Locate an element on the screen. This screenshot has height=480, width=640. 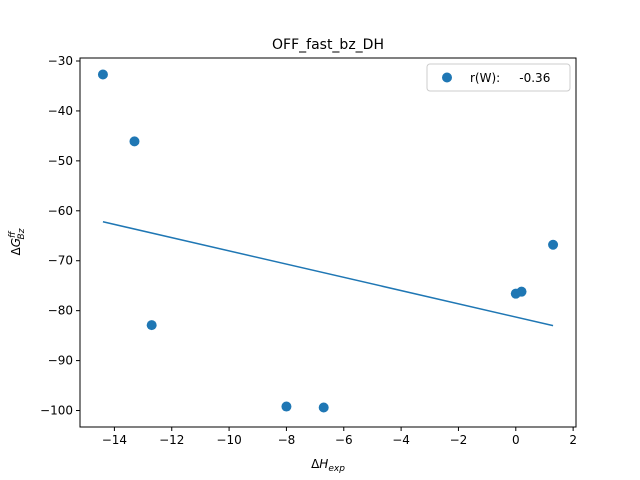
x-axis: −14 −12 −10 −8 −6 −4 −2 0 2 is located at coordinates (339, 437).